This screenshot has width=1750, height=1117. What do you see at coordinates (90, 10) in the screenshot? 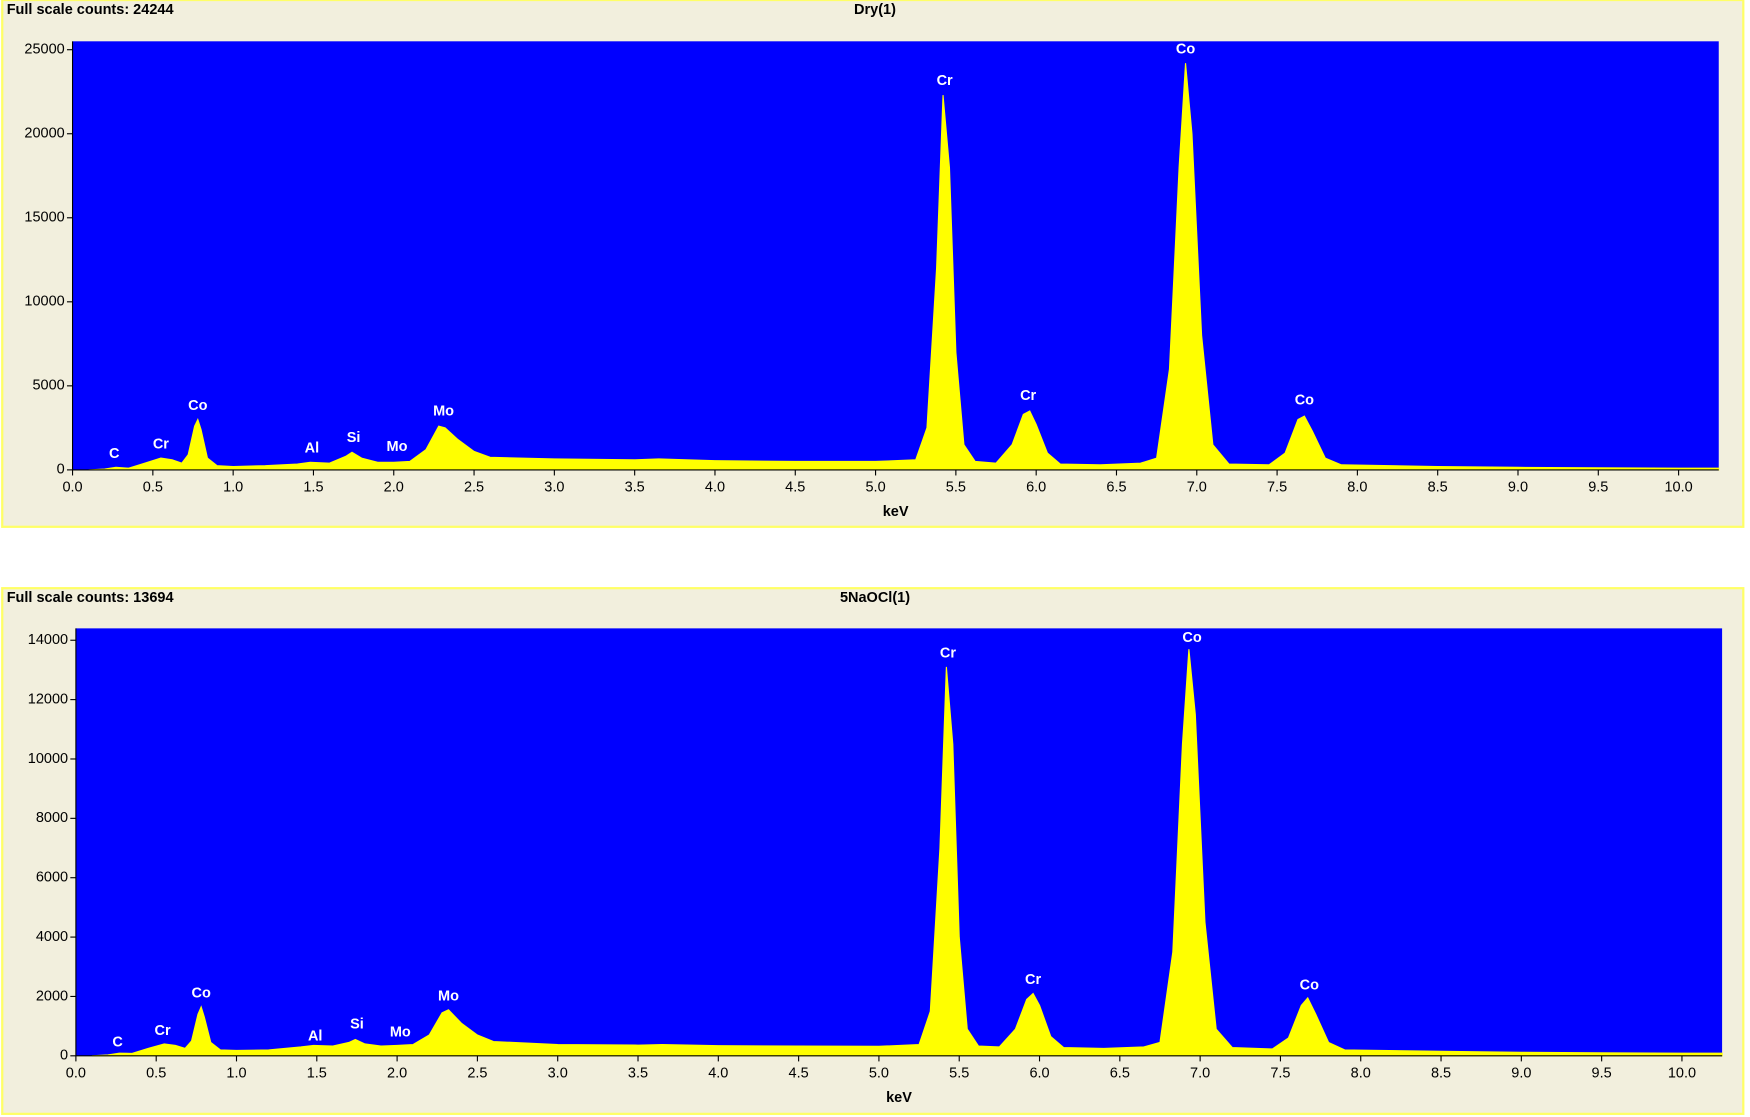
I see `subtitle: Full scale counts: 24244` at bounding box center [90, 10].